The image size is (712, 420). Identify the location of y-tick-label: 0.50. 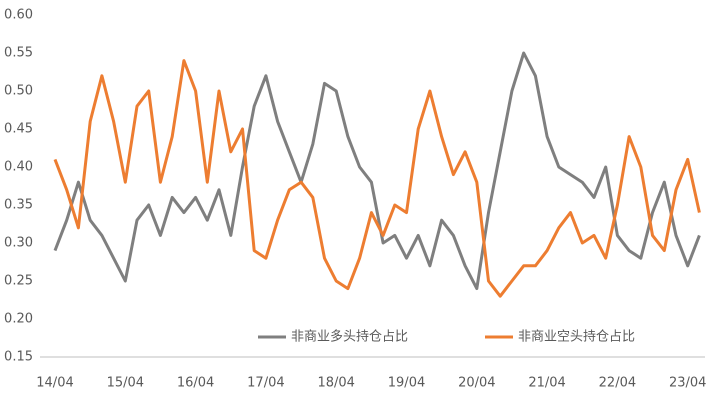
(18, 91).